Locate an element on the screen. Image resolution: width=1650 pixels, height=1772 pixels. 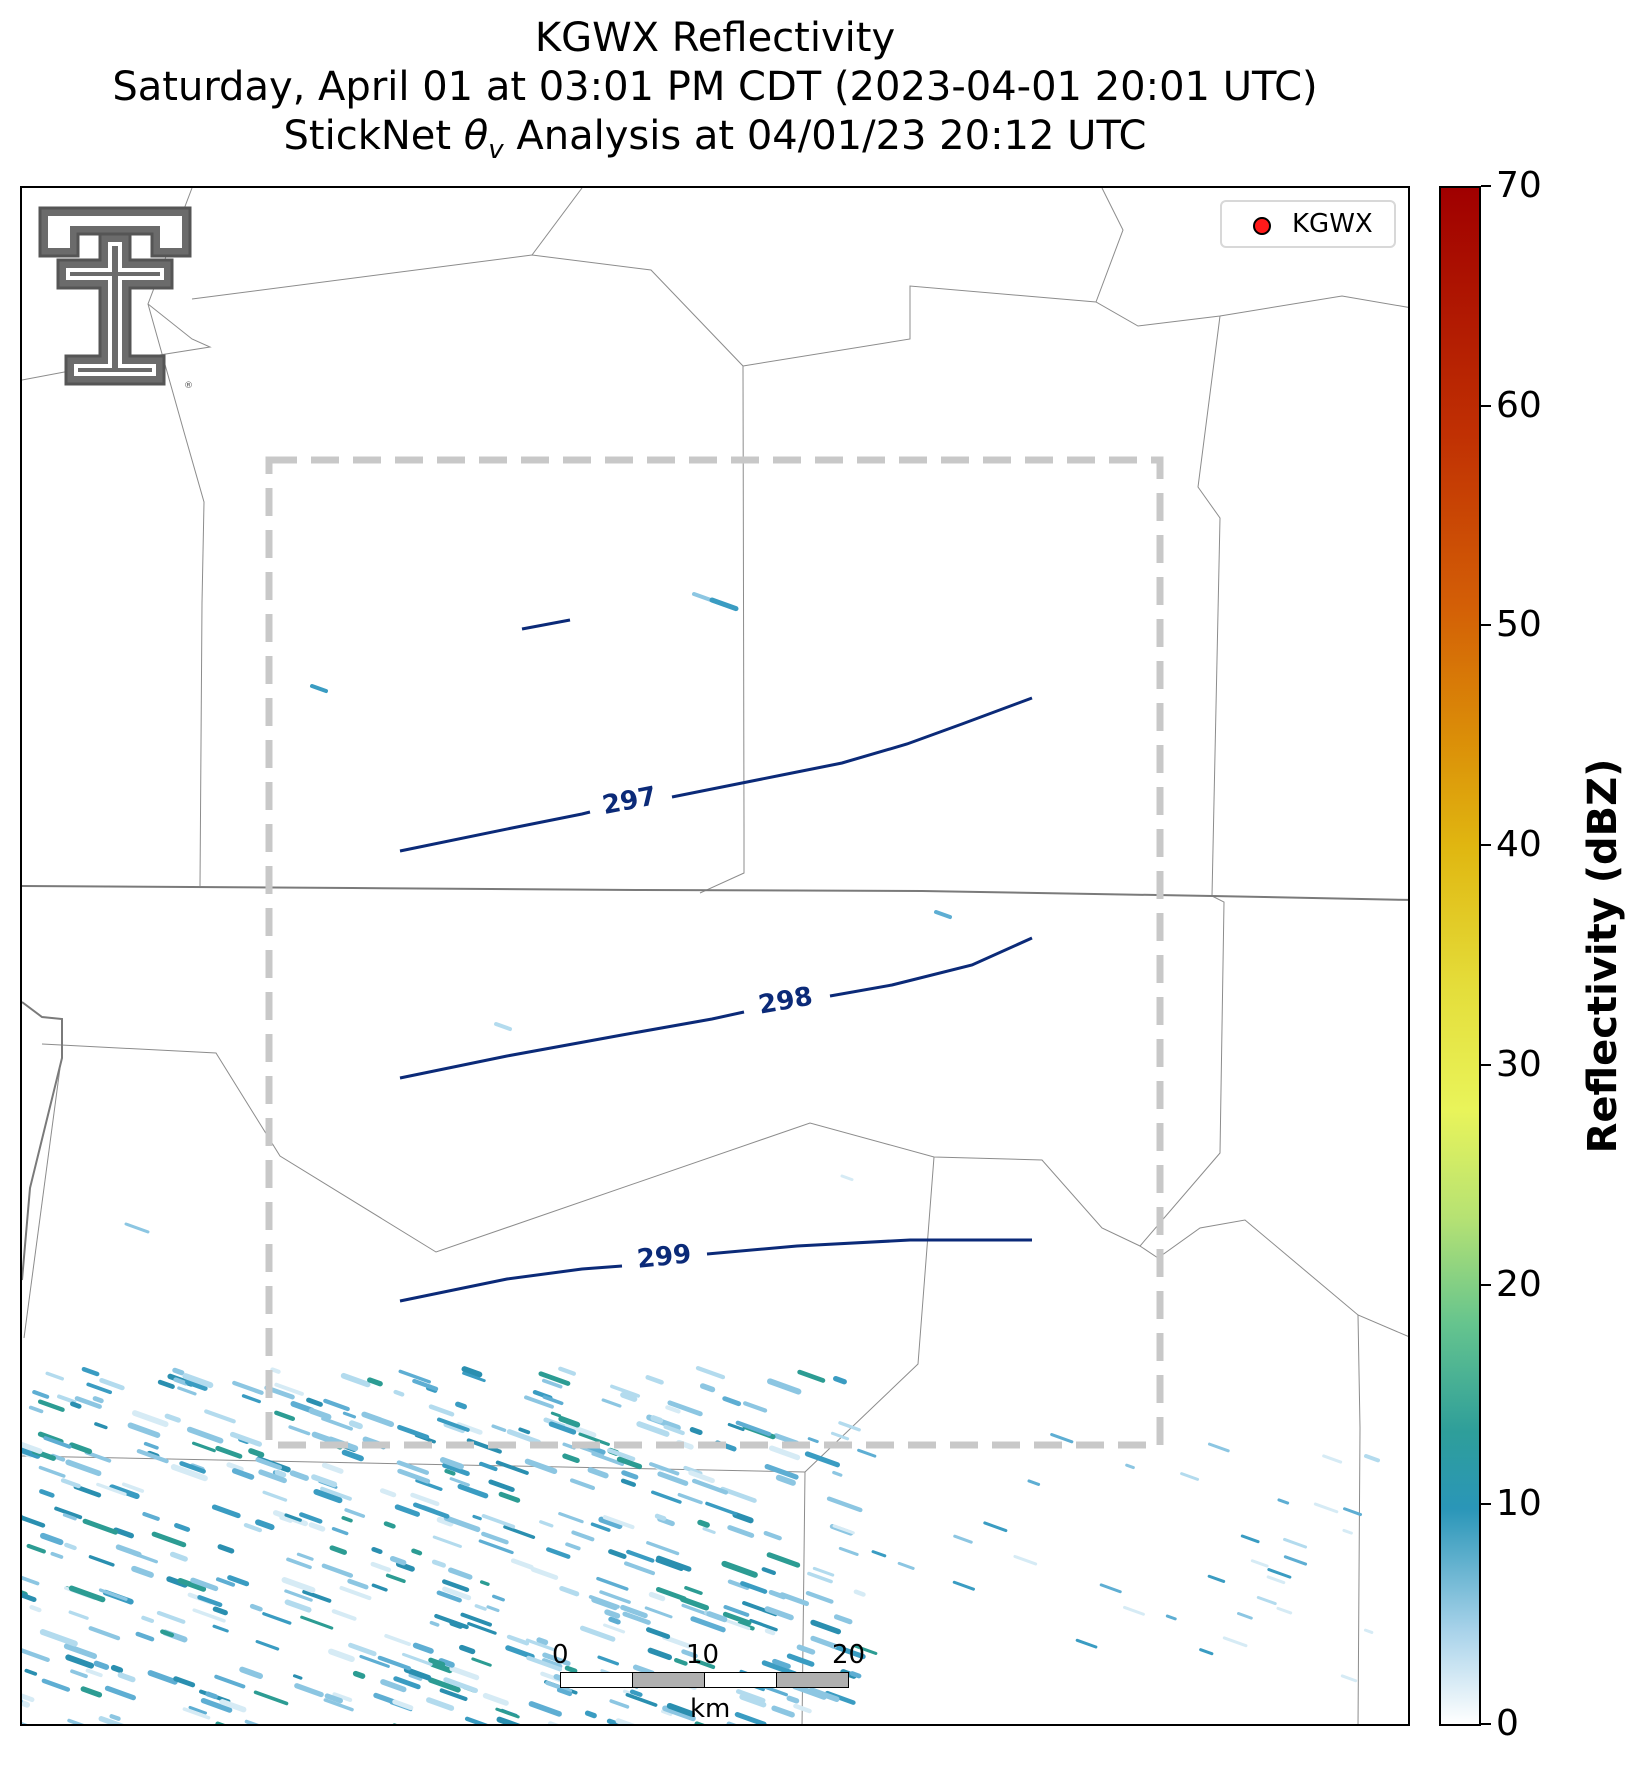
contour-297-line is located at coordinates (716, 774).